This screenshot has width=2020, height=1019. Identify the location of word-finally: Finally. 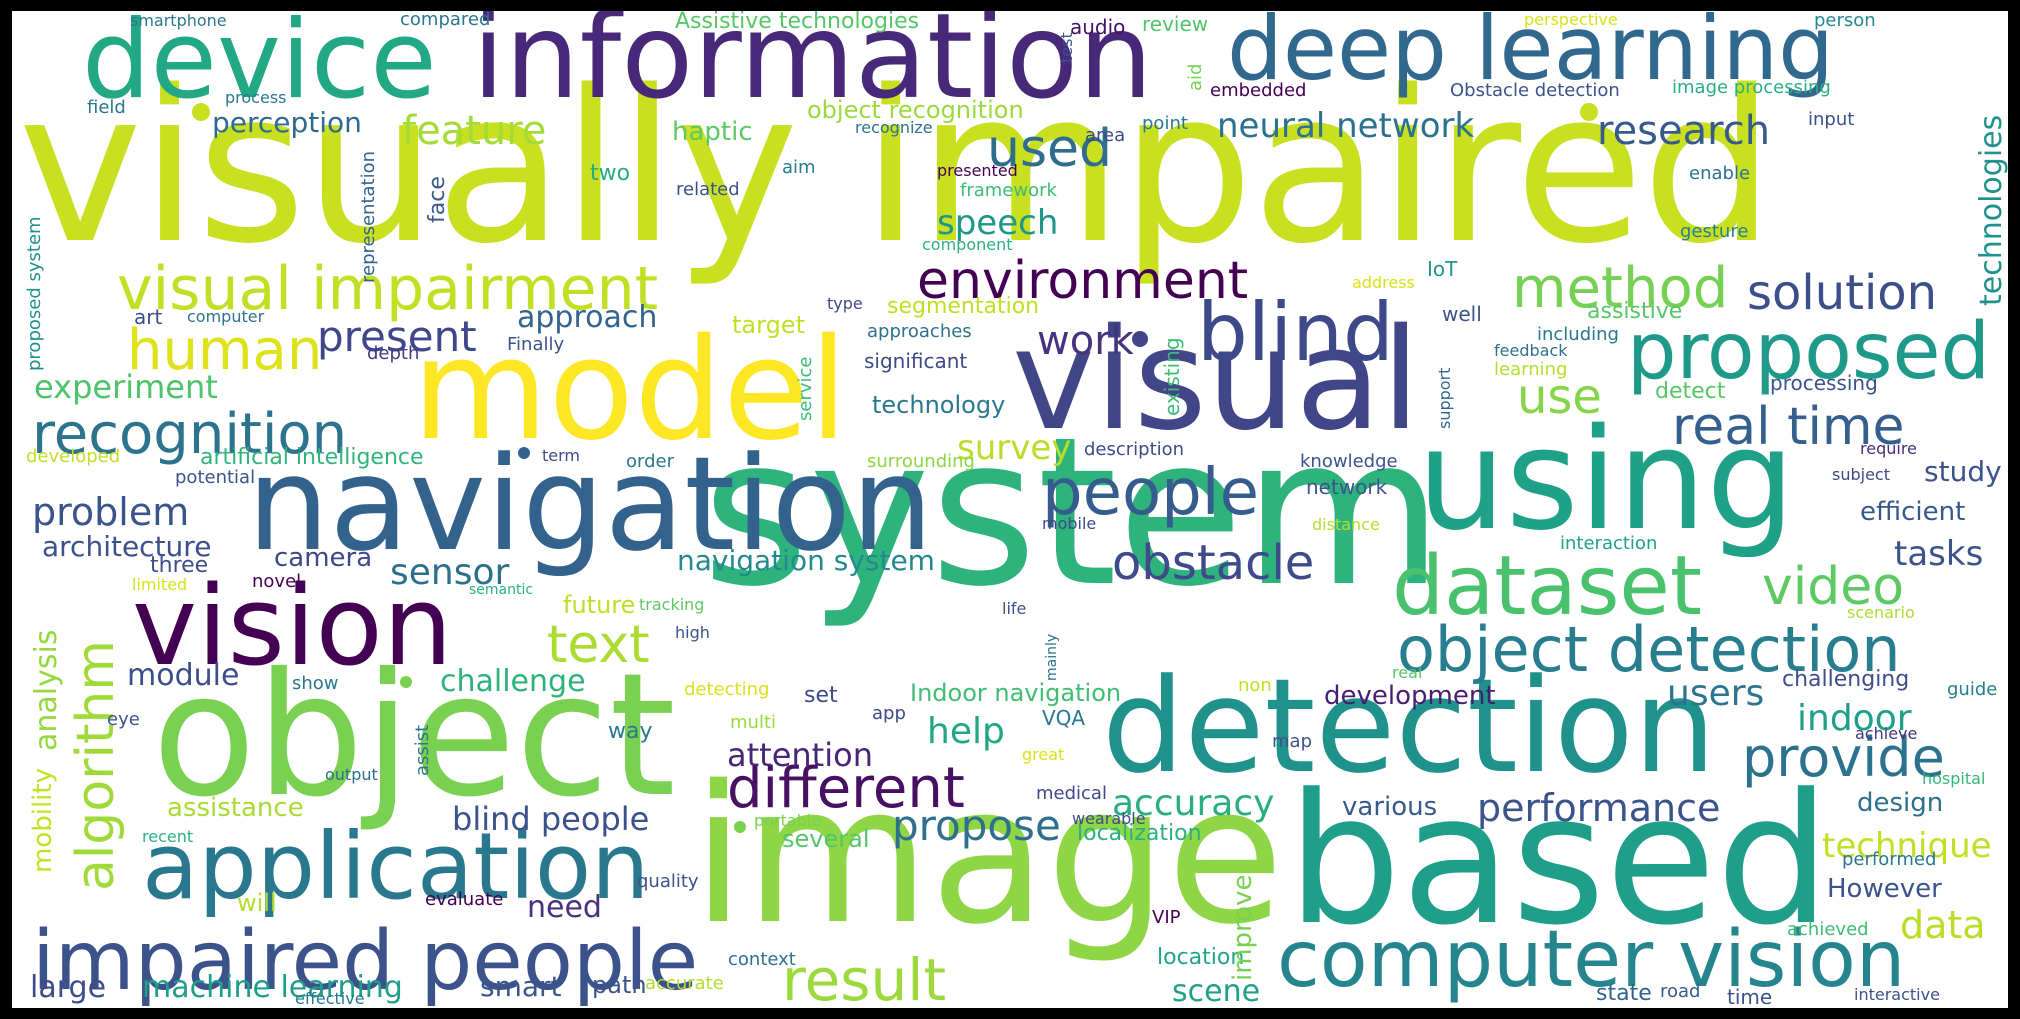
(536, 344).